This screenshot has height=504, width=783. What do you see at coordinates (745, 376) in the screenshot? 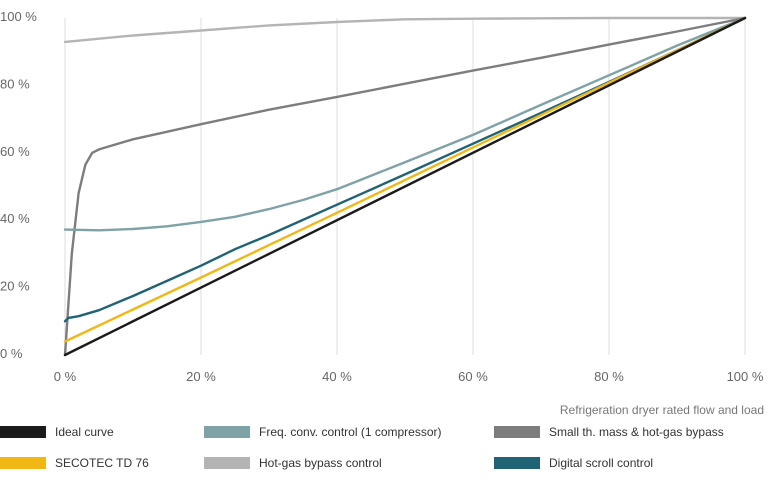
I see `x-tick-label: 100 %` at bounding box center [745, 376].